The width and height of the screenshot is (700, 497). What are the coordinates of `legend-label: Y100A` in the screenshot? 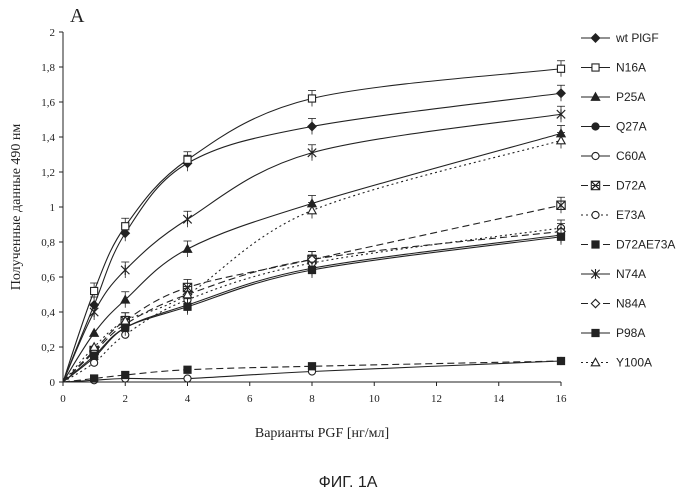 It's located at (634, 363).